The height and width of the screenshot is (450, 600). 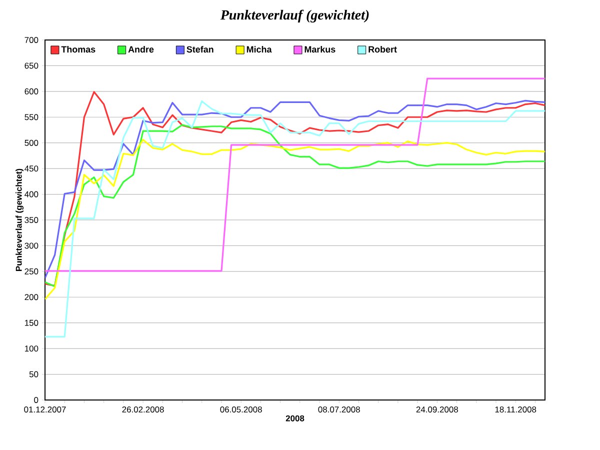 I want to click on y-tick-label: 650, so click(x=31, y=65).